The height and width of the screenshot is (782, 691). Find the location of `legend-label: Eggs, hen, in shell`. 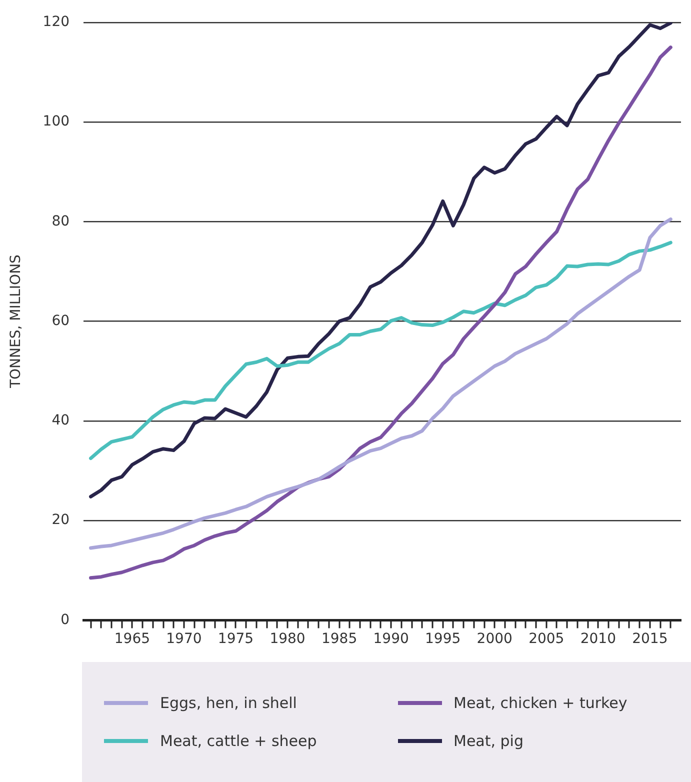

legend-label: Eggs, hen, in shell is located at coordinates (228, 703).